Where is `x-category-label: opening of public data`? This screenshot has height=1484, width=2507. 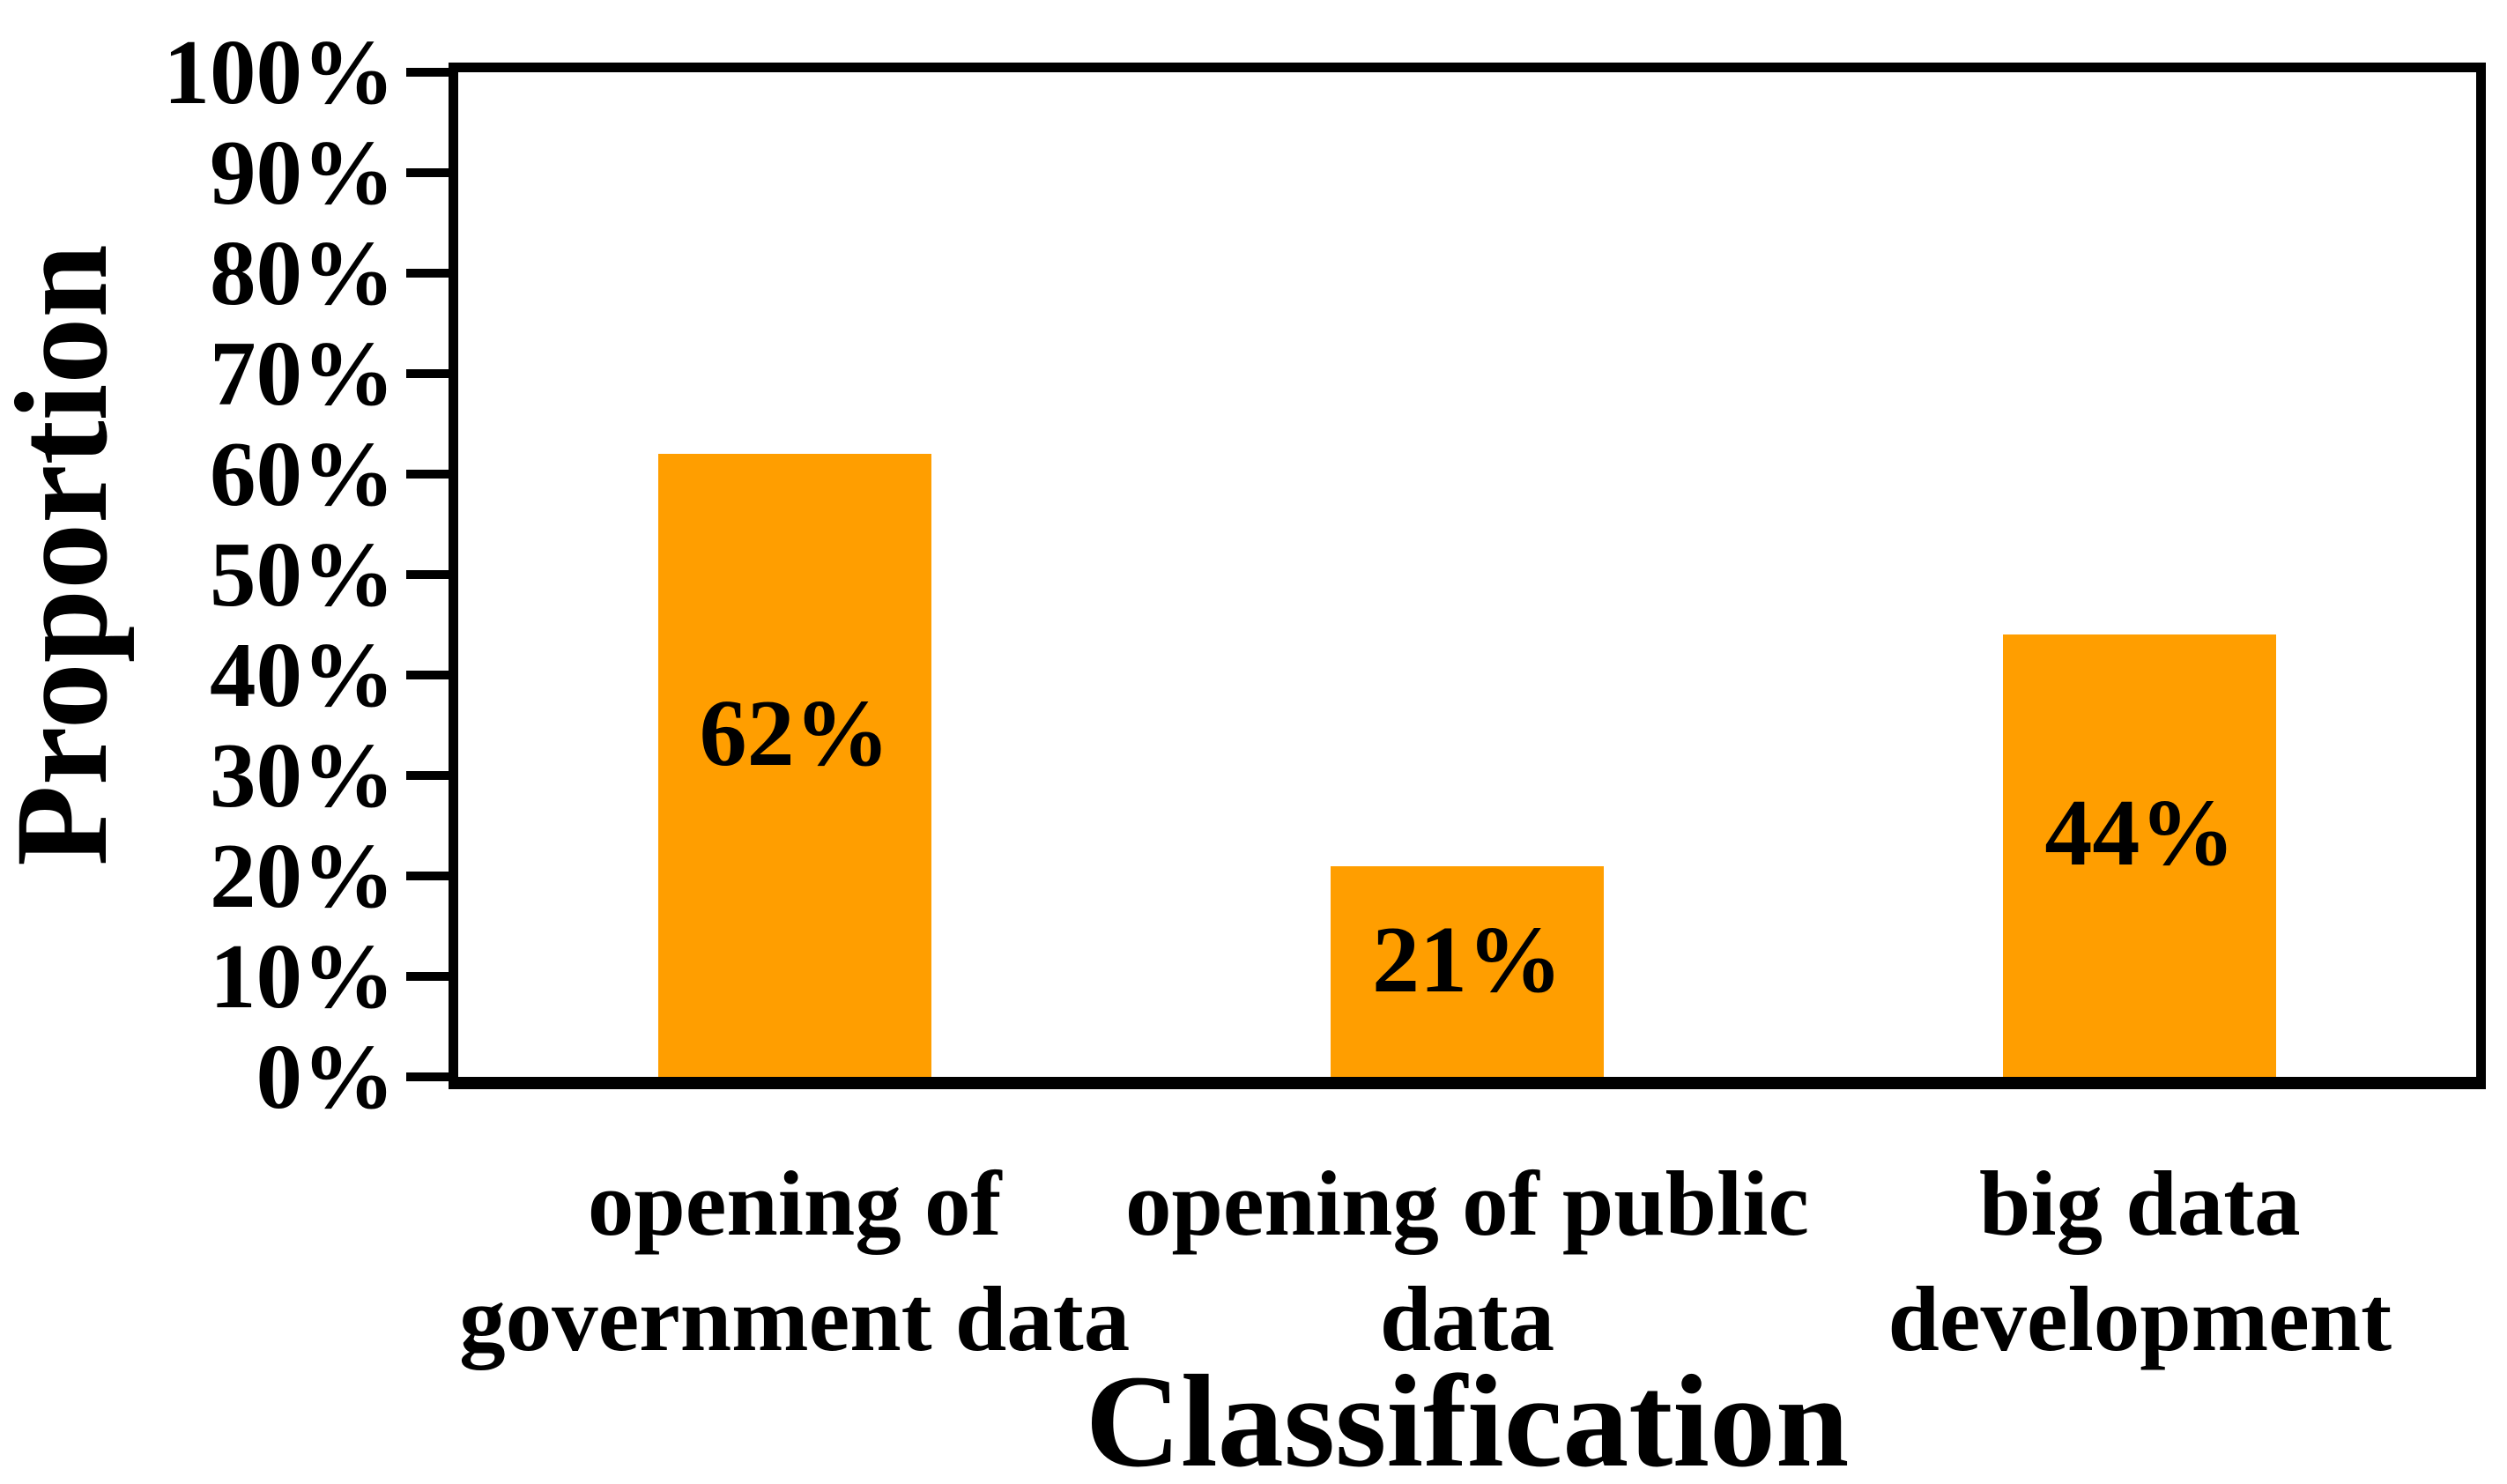
x-category-label: opening of public data is located at coordinates (1467, 1261).